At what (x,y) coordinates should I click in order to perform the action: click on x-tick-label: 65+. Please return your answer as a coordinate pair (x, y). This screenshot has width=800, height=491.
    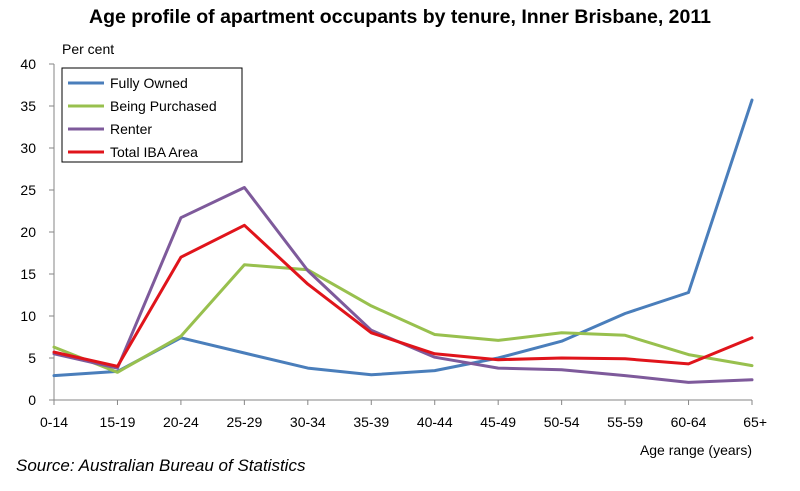
    Looking at the image, I should click on (755, 422).